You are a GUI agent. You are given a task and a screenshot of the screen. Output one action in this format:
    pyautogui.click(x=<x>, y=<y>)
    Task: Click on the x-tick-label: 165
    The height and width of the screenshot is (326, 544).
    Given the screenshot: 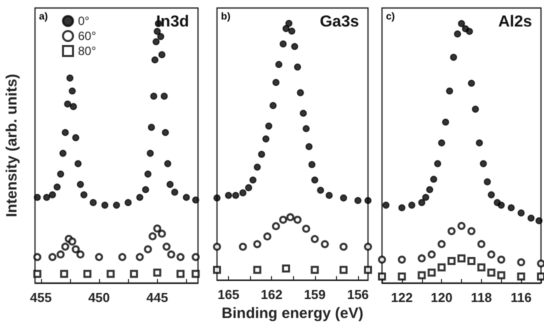 What is the action you would take?
    pyautogui.click(x=229, y=294)
    